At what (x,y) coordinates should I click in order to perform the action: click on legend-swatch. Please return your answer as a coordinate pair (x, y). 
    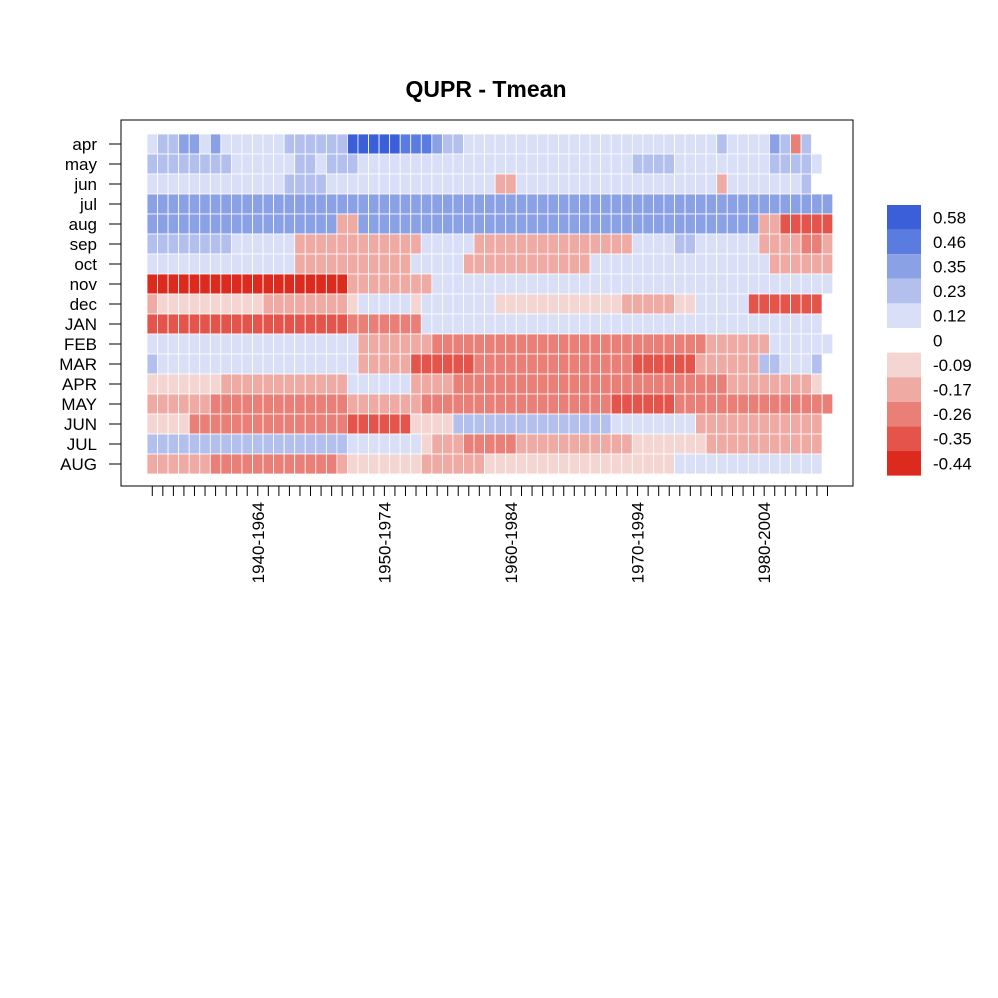
    Looking at the image, I should click on (904, 217).